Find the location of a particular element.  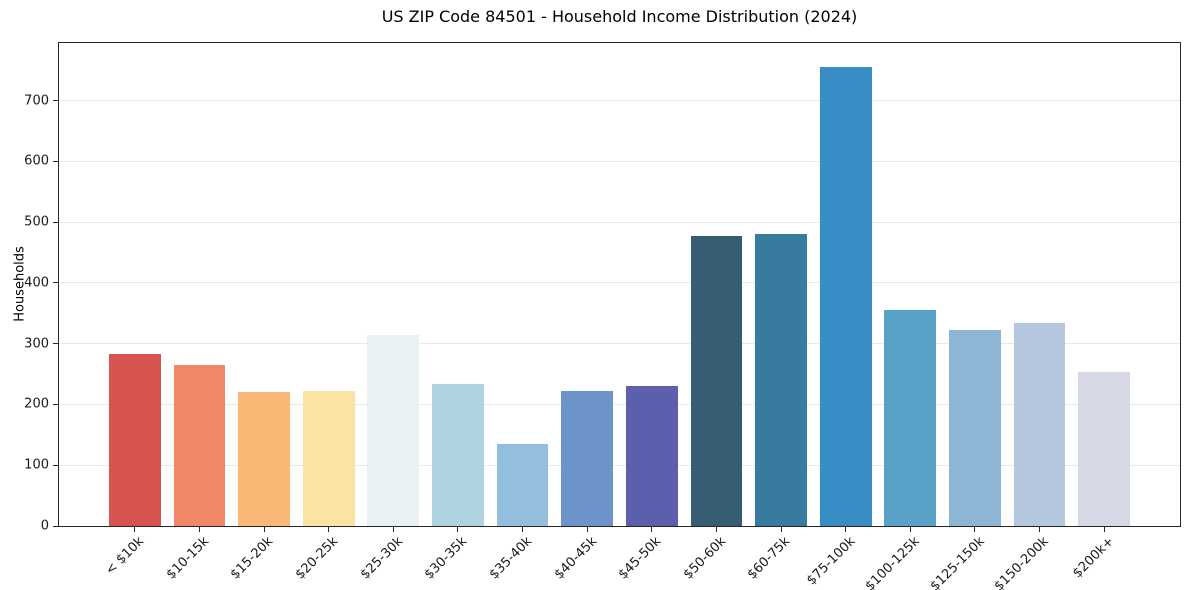

y-tick-label: 0 is located at coordinates (44, 526).